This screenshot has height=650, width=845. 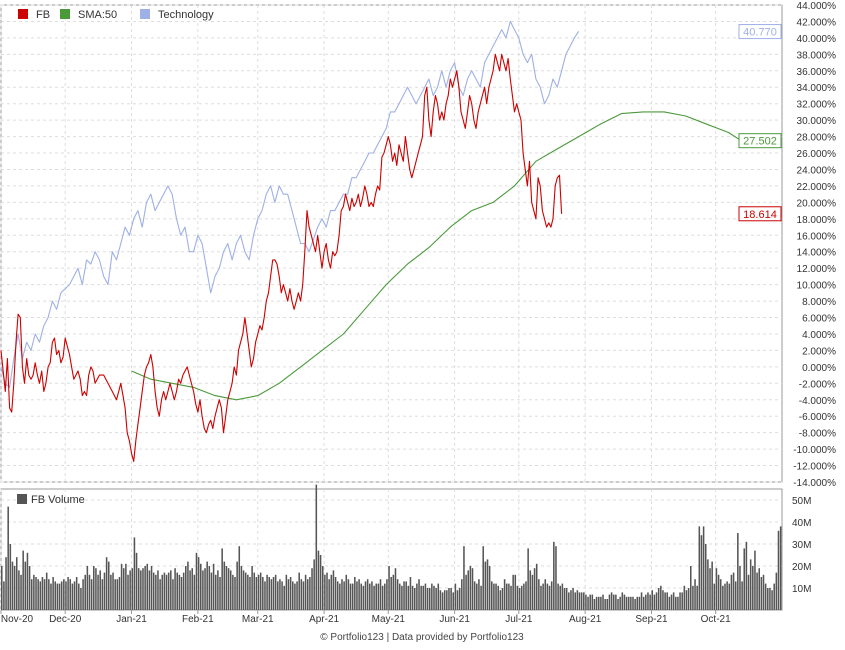 I want to click on price-y-tick-label: 14.000%, so click(x=817, y=253).